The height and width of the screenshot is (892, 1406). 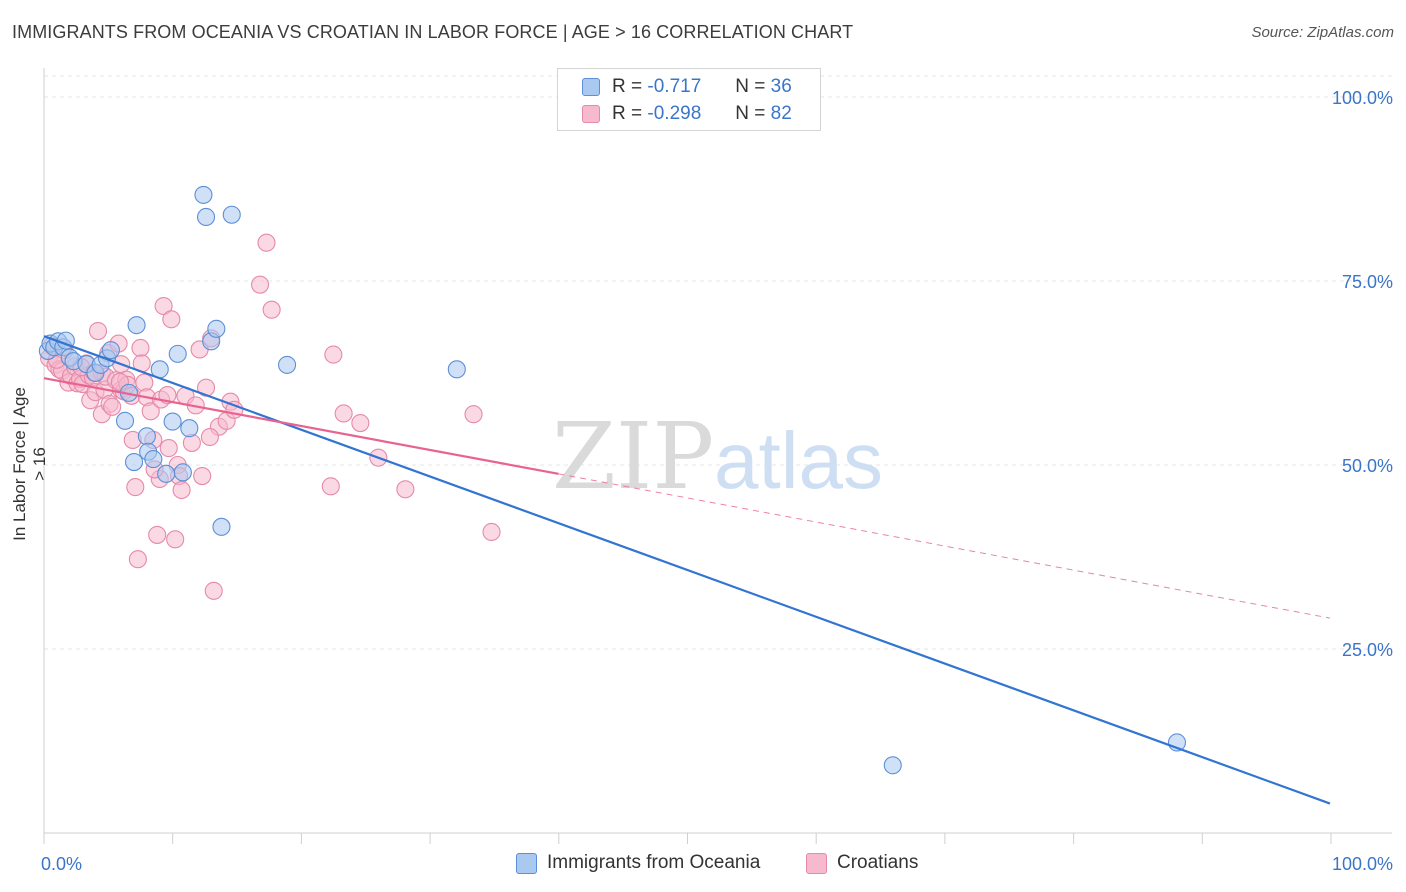 I want to click on source-credit: Source: ZipAtlas.com, so click(x=1322, y=32).